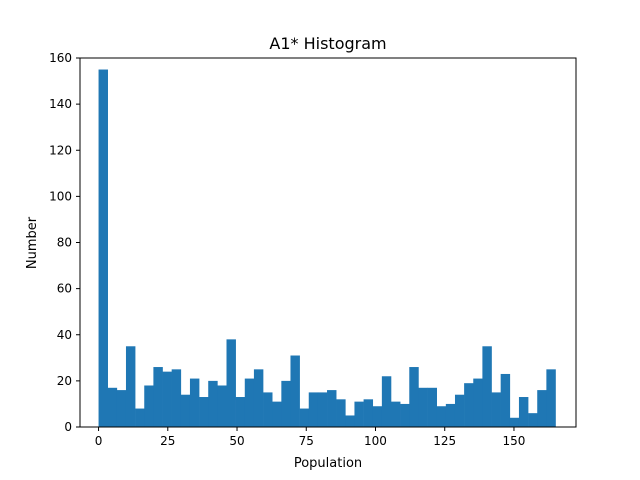  I want to click on y-tick-label: 0, so click(68, 427).